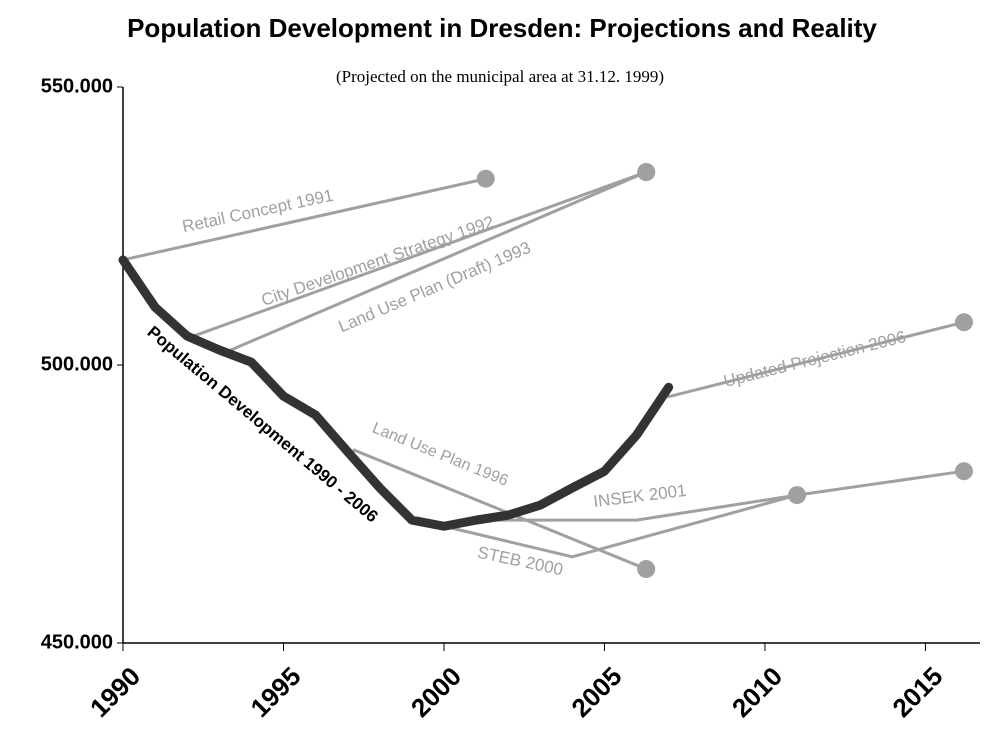 The image size is (984, 735). Describe the element at coordinates (520, 561) in the screenshot. I see `series-label: STEB 2000` at that location.